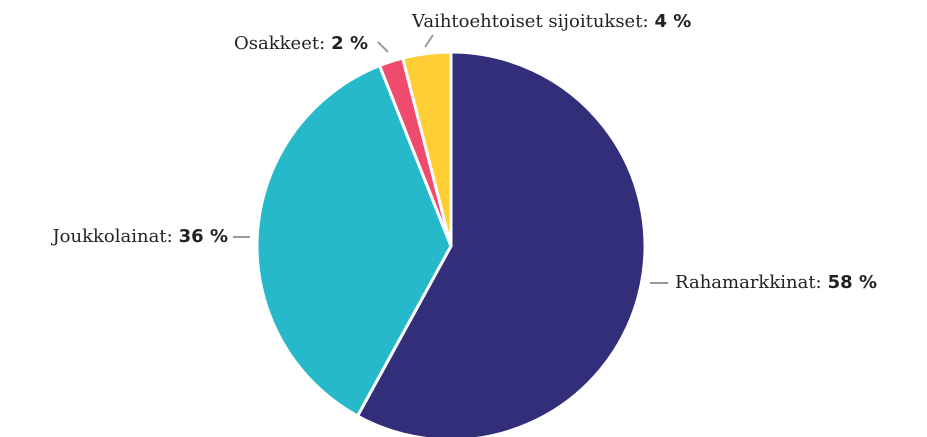  I want to click on slice-value: 4 %, so click(673, 21).